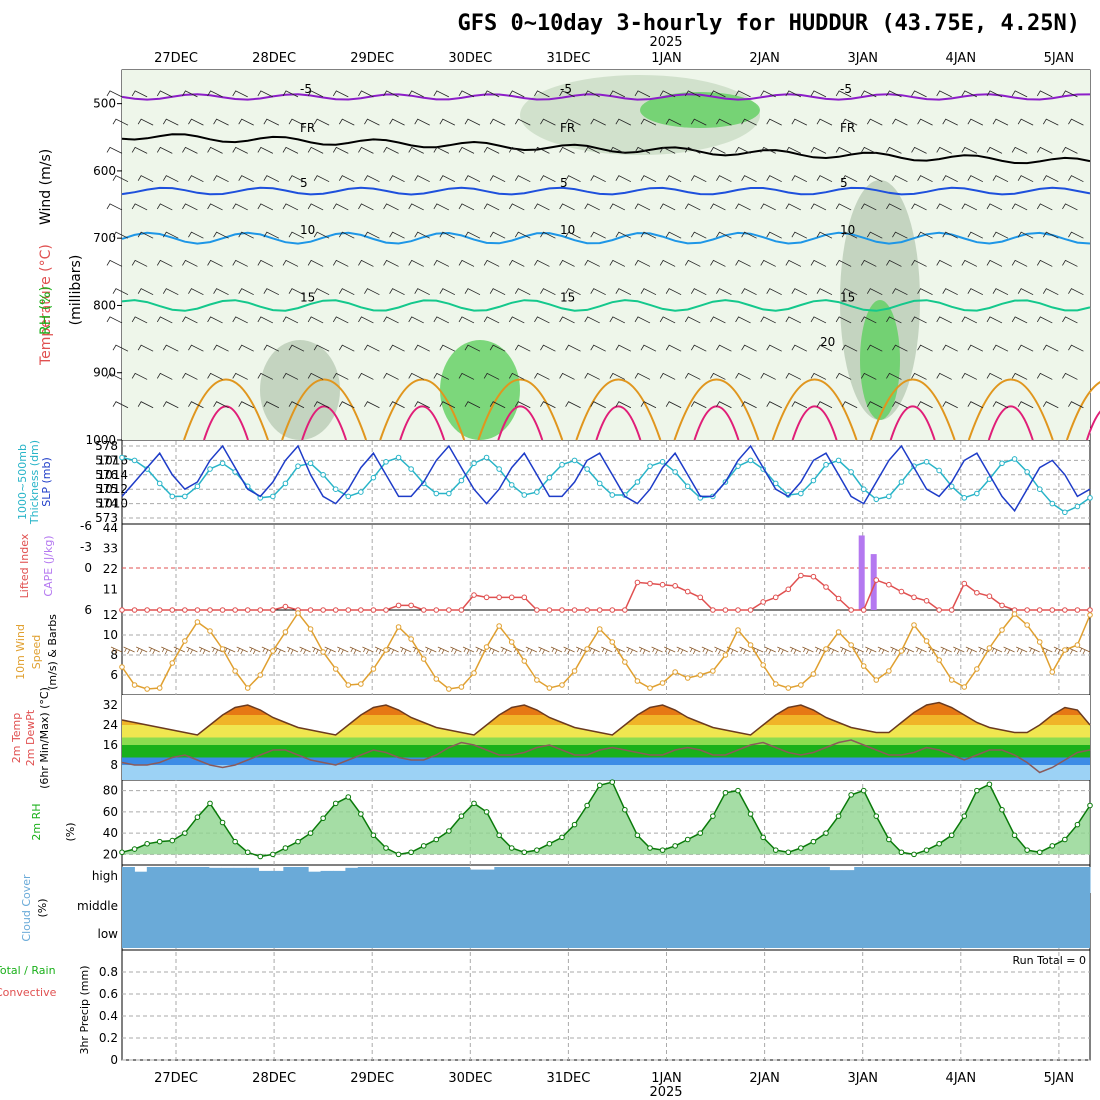  Describe the element at coordinates (814, 409) in the screenshot. I see `isotherm-20-arch` at that location.